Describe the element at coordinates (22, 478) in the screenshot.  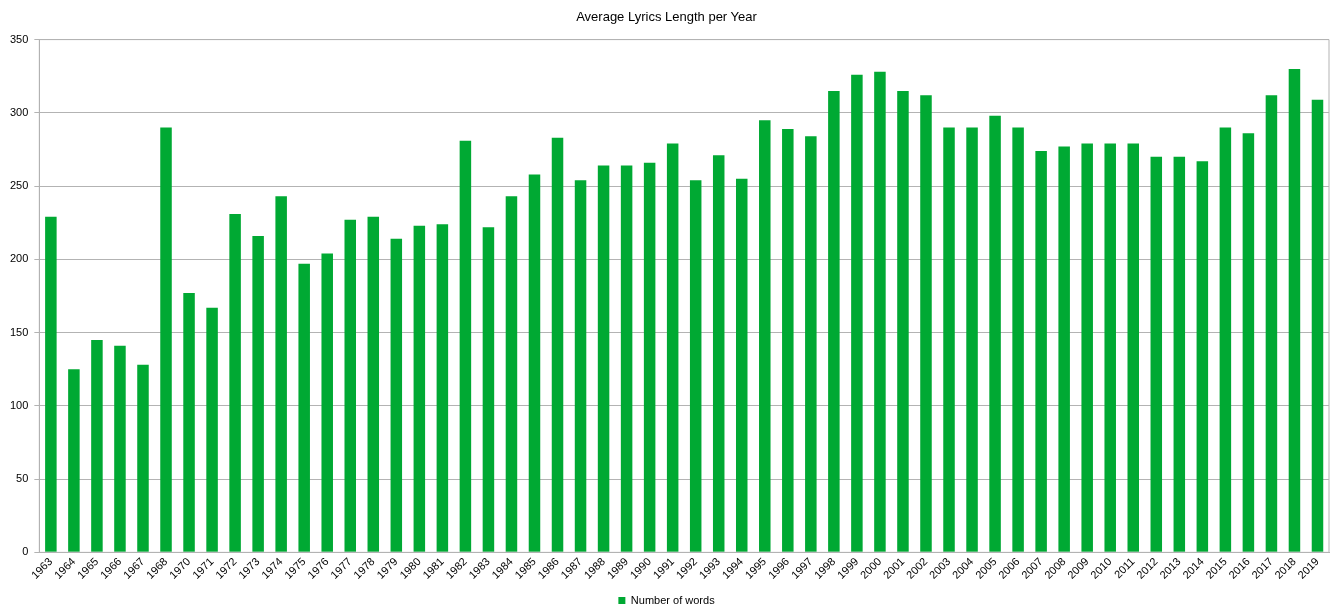
I see `y-tick-label: 50` at that location.